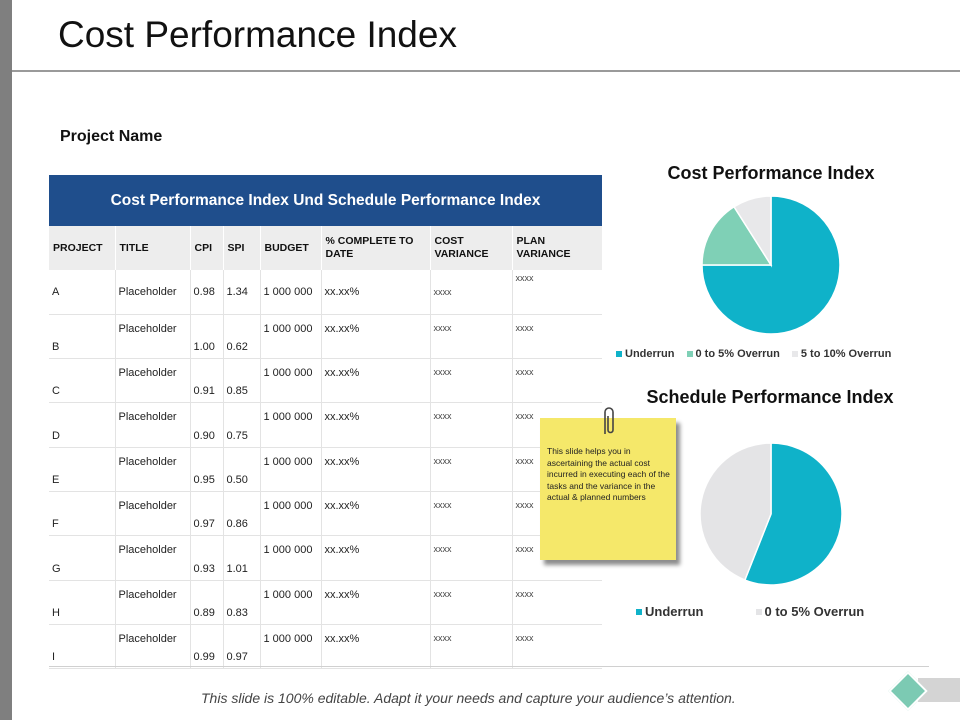  I want to click on cell-project: F, so click(82, 514).